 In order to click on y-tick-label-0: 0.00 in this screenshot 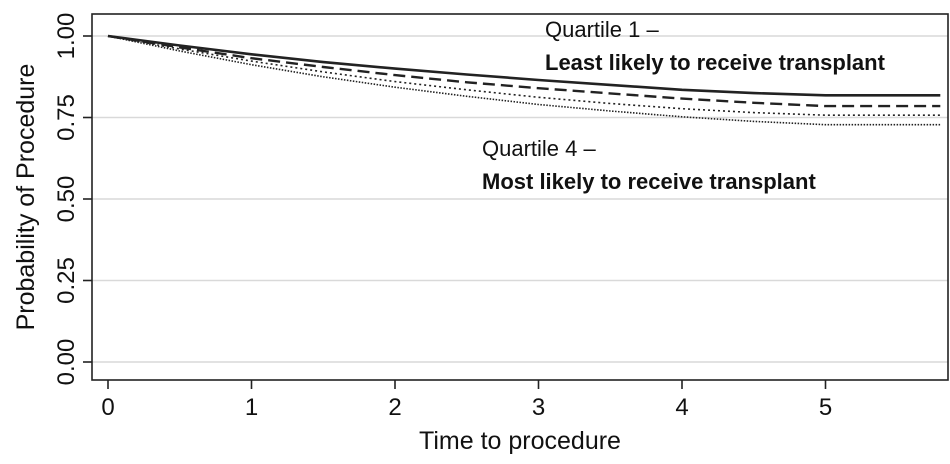, I will do `click(66, 362)`.